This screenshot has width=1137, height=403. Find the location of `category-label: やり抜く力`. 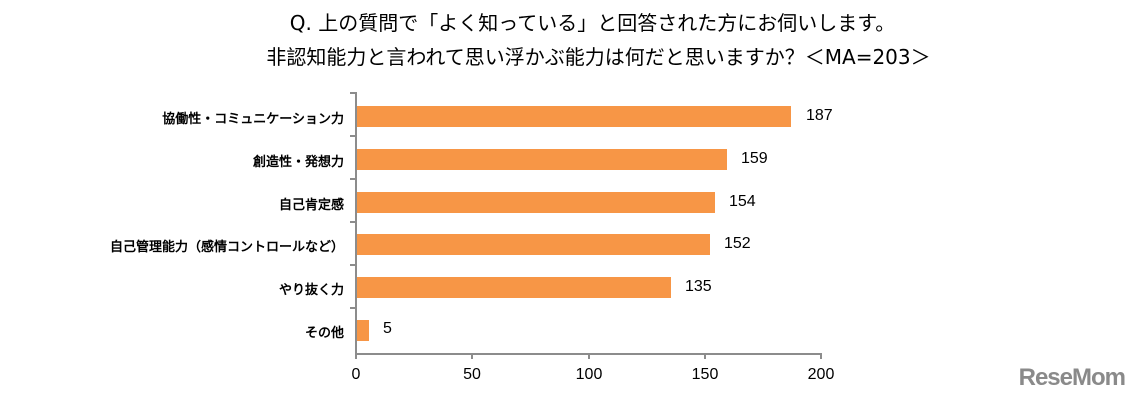

category-label: やり抜く力 is located at coordinates (311, 290).